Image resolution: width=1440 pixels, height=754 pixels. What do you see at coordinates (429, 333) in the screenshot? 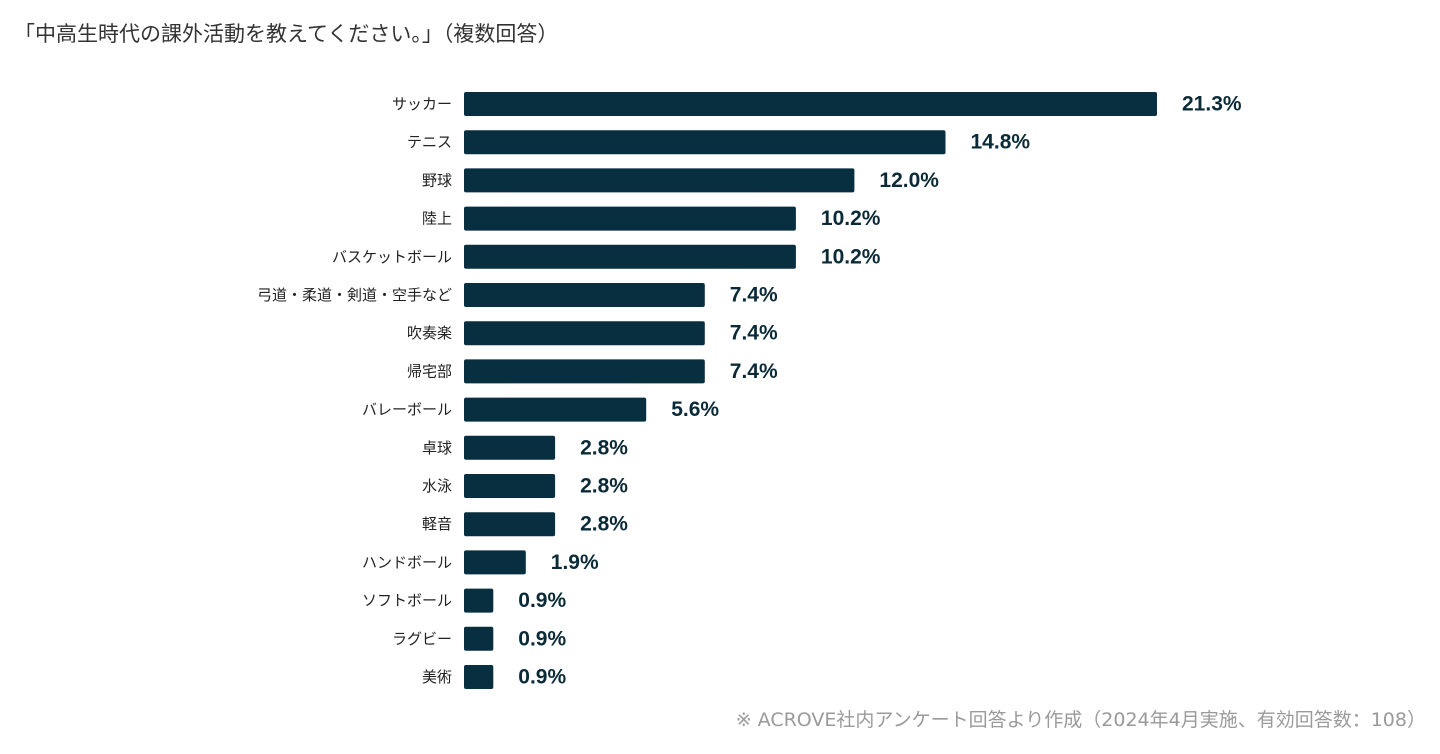
I see `category-label: 吹奏楽` at bounding box center [429, 333].